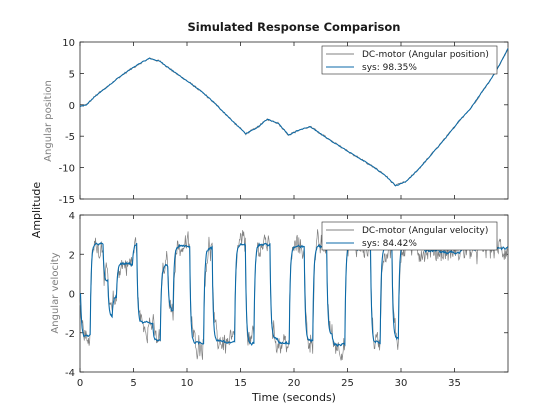  Describe the element at coordinates (70, 373) in the screenshot. I see `velocity-ytick-label: -4` at that location.